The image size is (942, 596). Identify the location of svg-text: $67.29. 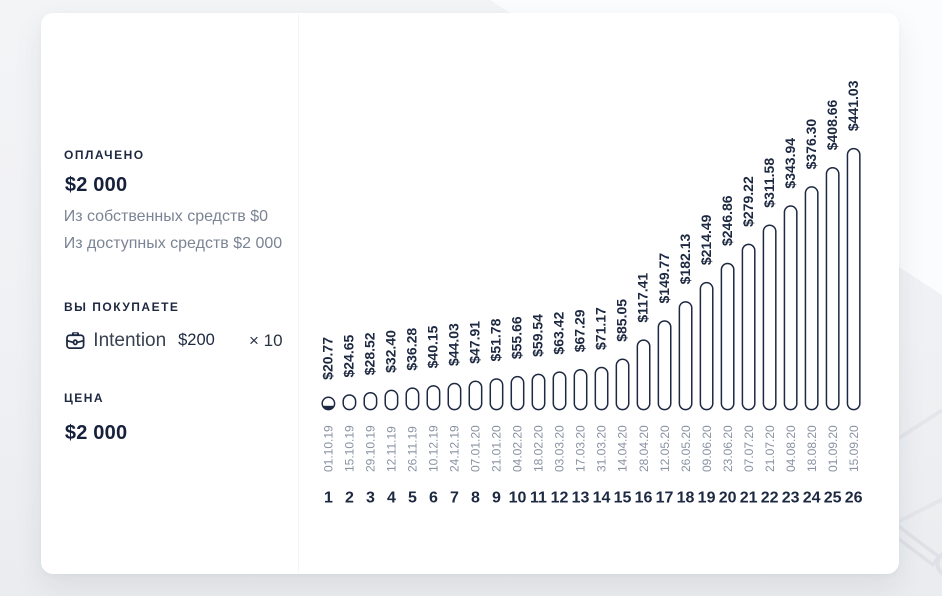
(580, 330).